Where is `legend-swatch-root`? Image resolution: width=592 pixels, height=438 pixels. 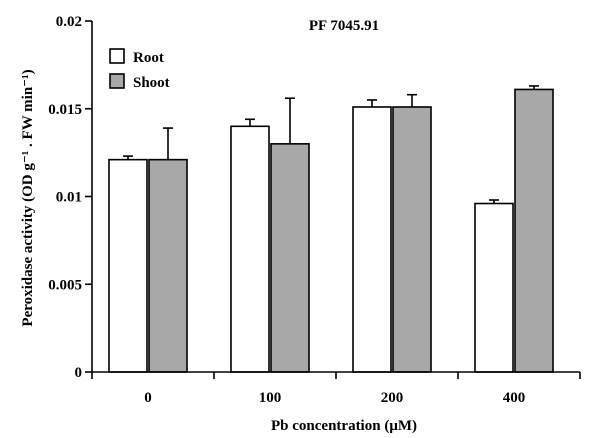 legend-swatch-root is located at coordinates (117, 56).